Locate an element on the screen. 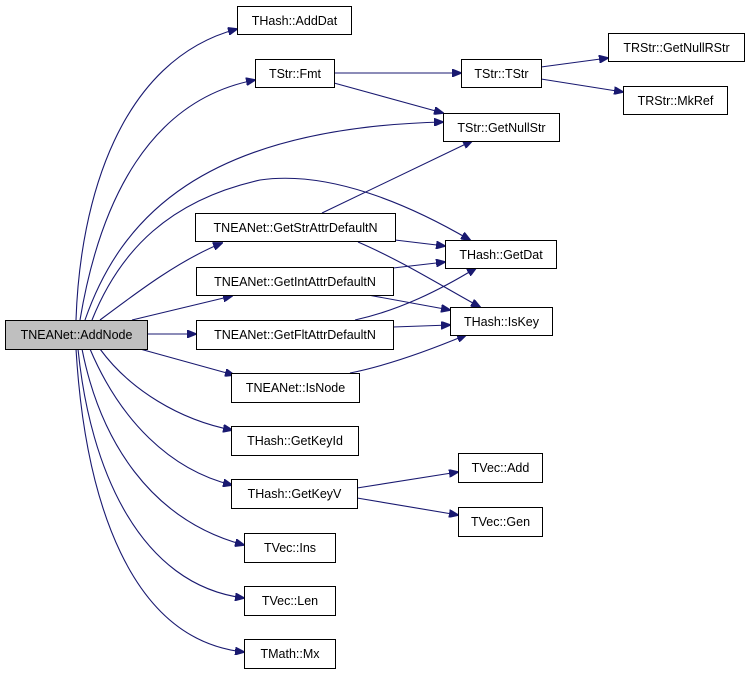  edge-getkeyv-vecadd is located at coordinates (407, 480).